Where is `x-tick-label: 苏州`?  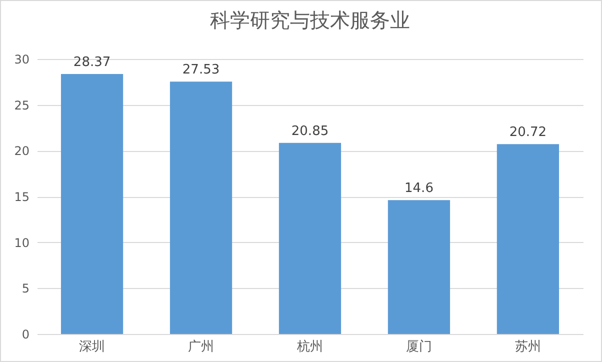 x-tick-label: 苏州 is located at coordinates (527, 347).